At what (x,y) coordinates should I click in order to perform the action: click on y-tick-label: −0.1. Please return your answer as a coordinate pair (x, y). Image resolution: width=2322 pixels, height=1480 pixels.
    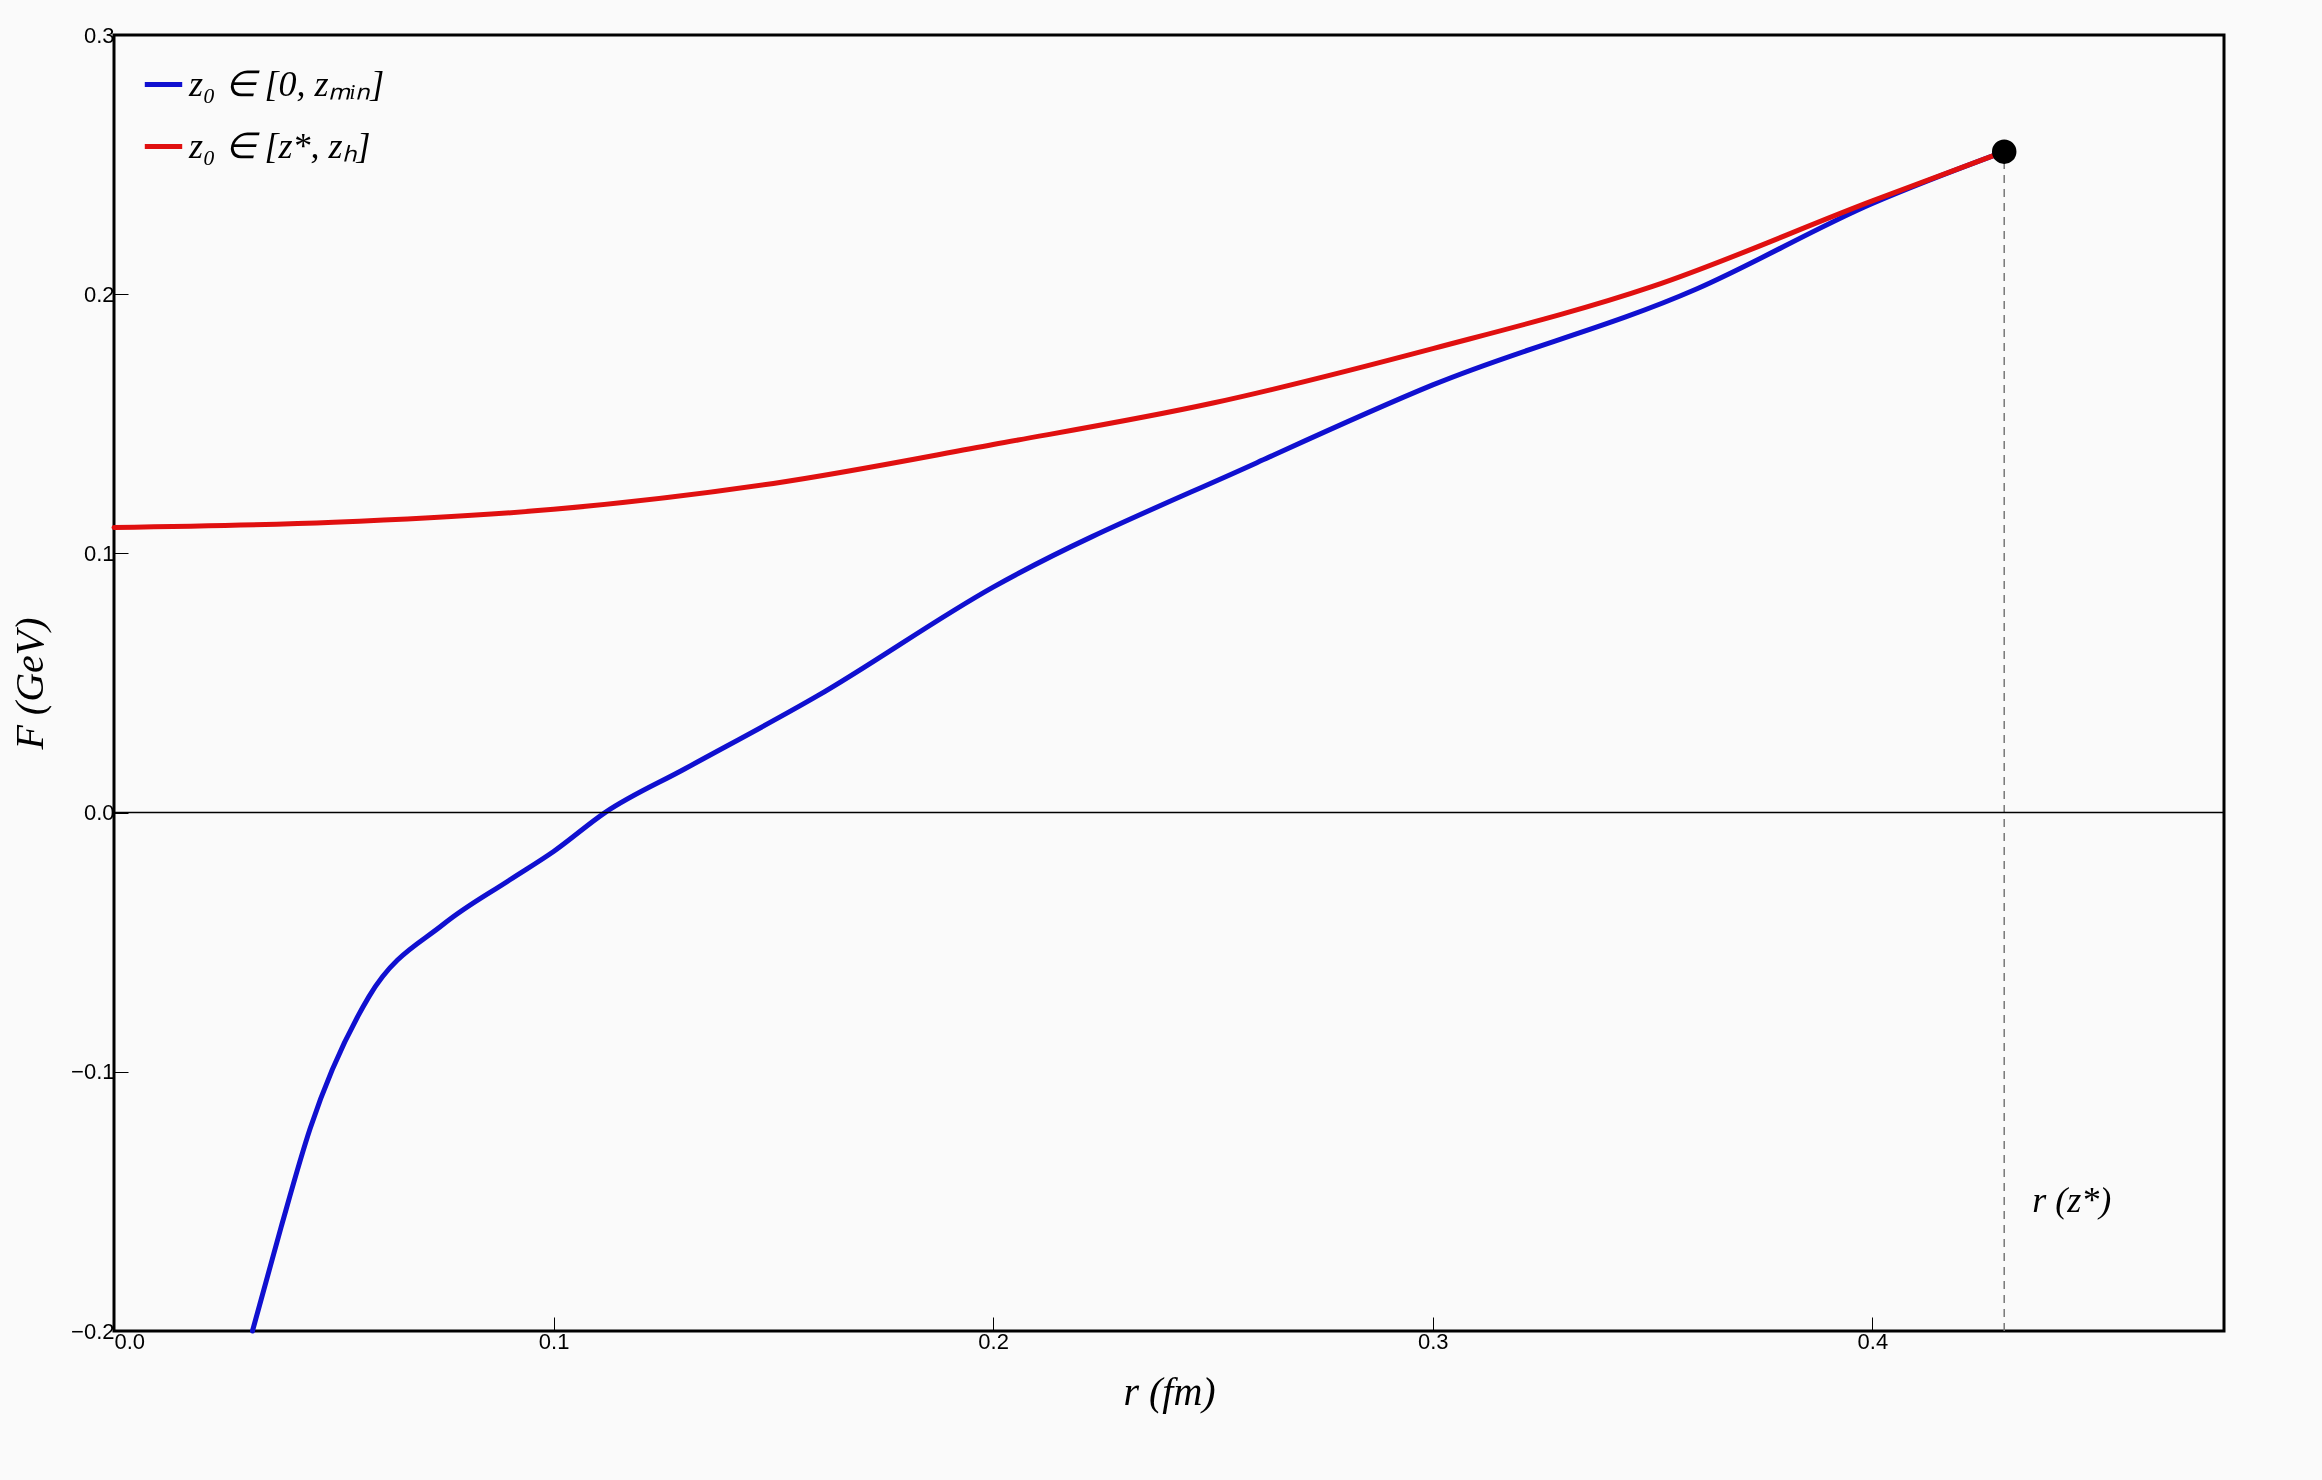
    Looking at the image, I should click on (93, 1072).